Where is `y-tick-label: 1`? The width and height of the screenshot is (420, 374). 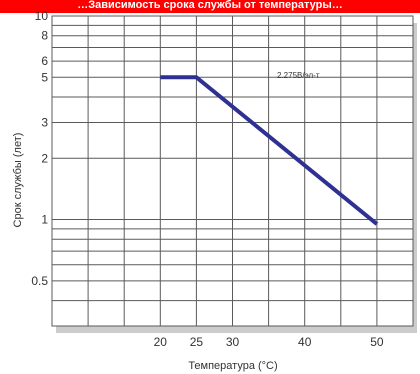
y-tick-label: 1 is located at coordinates (44, 220).